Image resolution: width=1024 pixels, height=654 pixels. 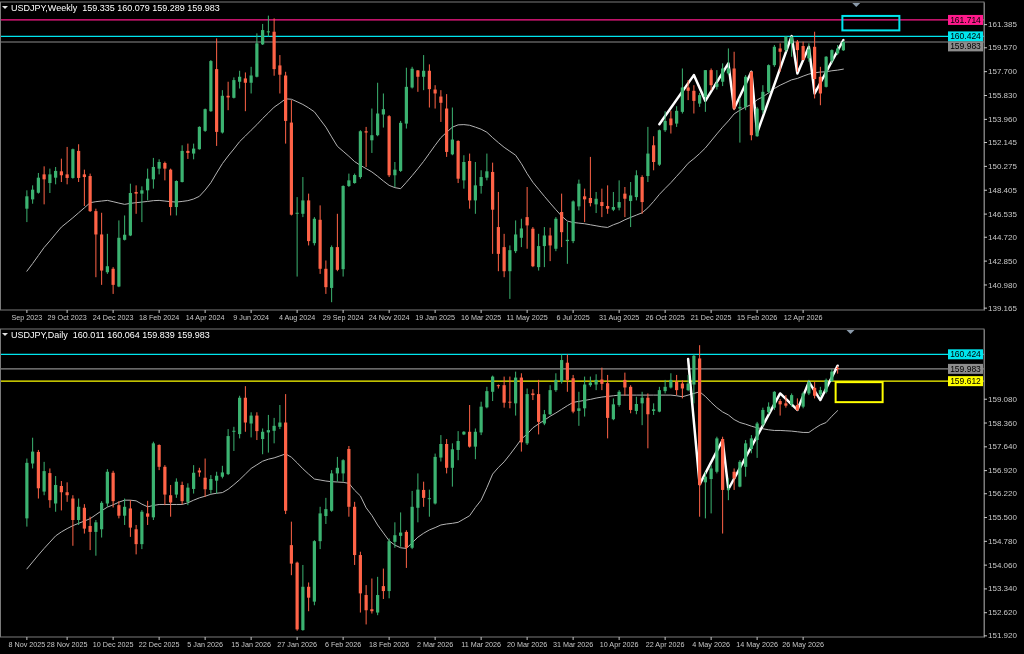 What do you see at coordinates (1003, 96) in the screenshot?
I see `y-tick-label: 155.830` at bounding box center [1003, 96].